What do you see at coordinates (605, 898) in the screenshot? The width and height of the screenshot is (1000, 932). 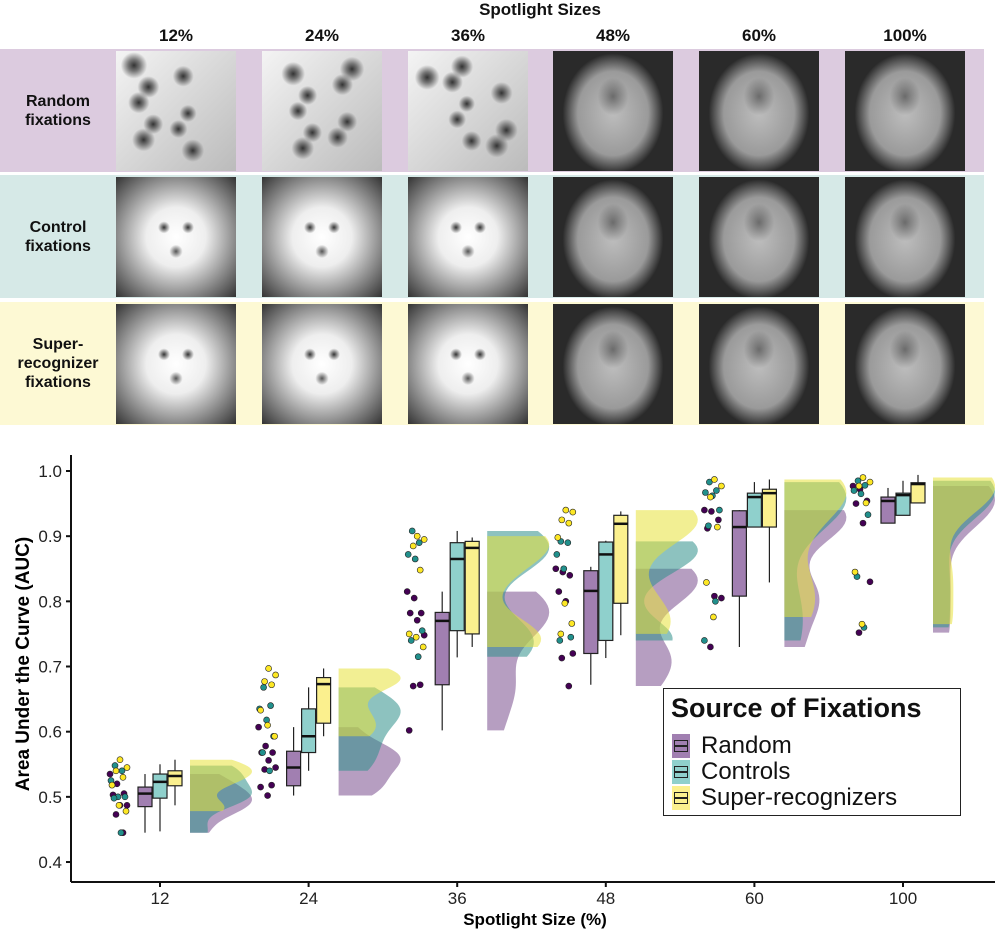 I see `x-tick-label: 48` at bounding box center [605, 898].